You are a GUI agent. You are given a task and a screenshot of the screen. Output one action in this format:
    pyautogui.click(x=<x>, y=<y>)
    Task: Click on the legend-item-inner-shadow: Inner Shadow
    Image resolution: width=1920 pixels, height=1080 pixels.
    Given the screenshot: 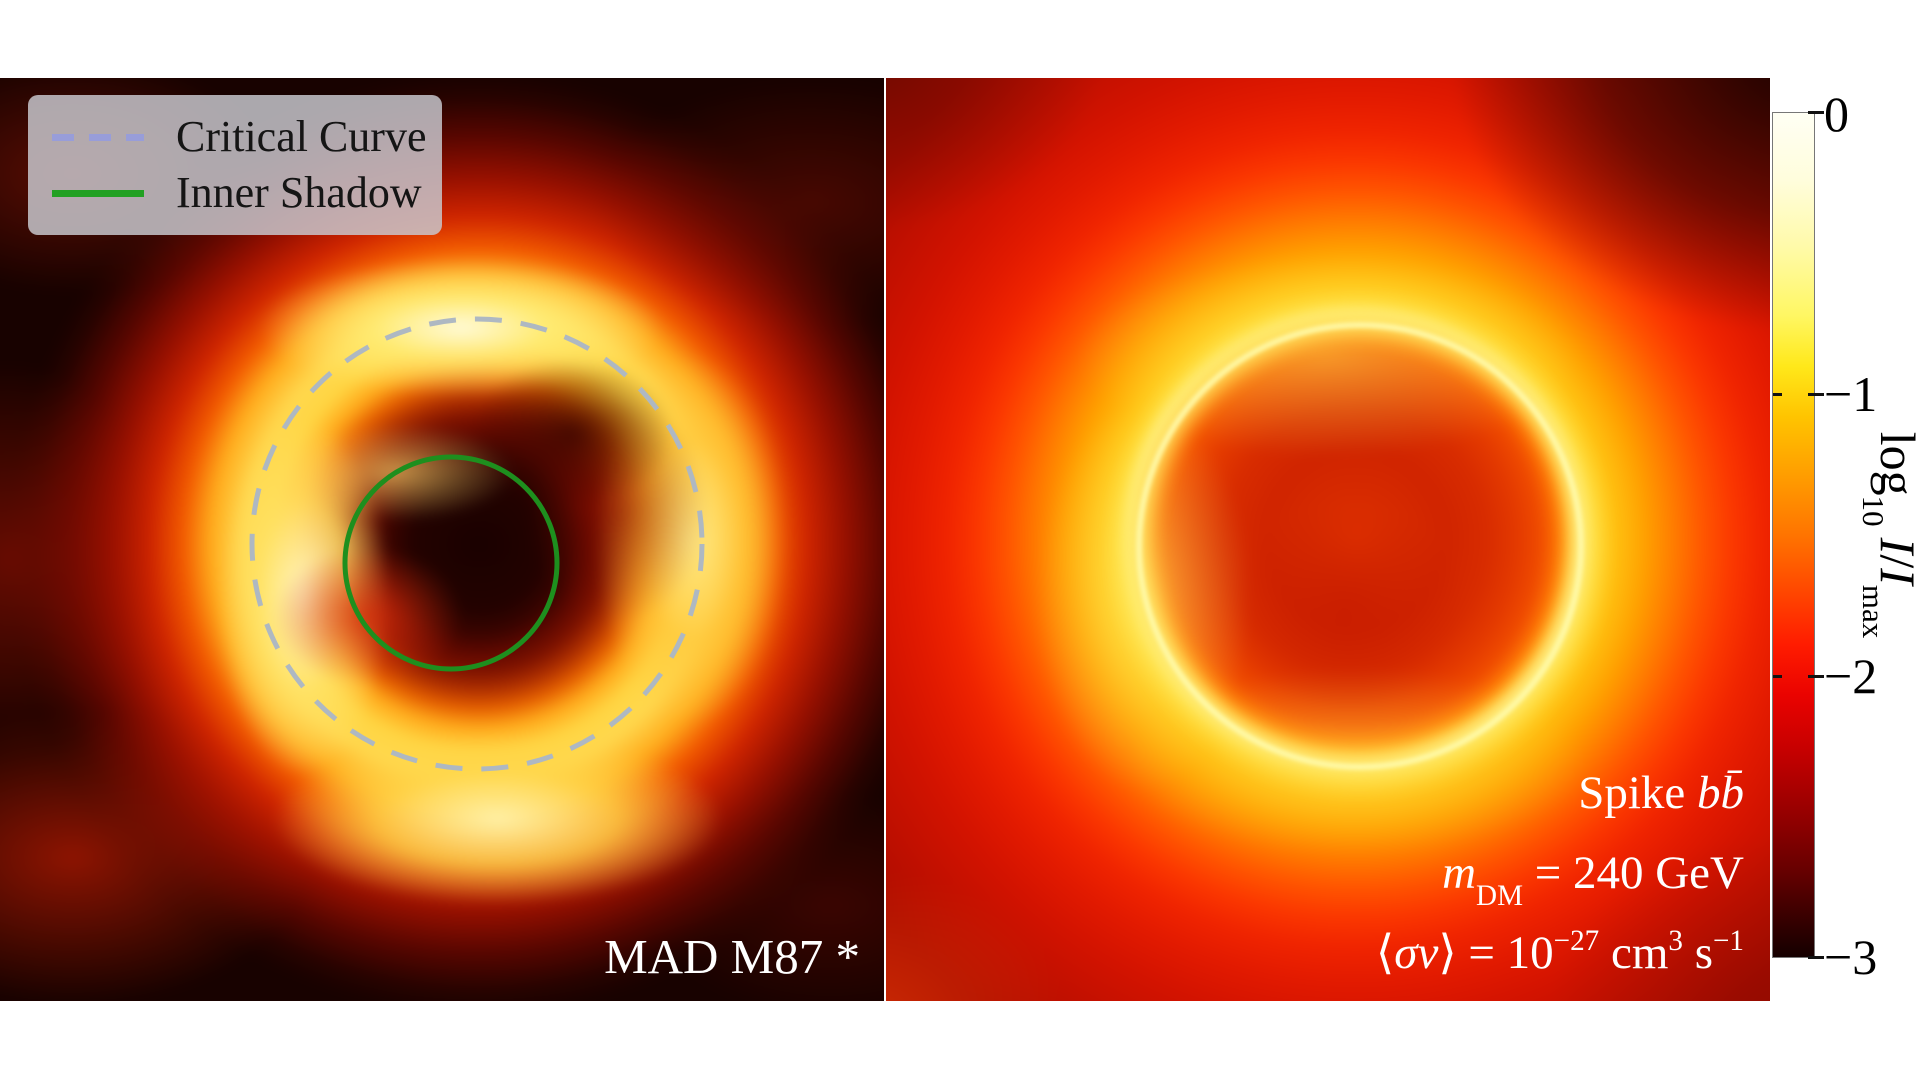 What is the action you would take?
    pyautogui.click(x=242, y=193)
    